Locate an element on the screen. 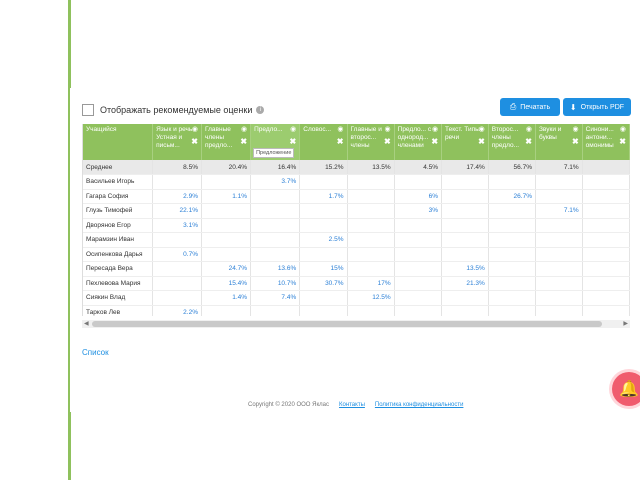  score-cell: 2.5% is located at coordinates (323, 240).